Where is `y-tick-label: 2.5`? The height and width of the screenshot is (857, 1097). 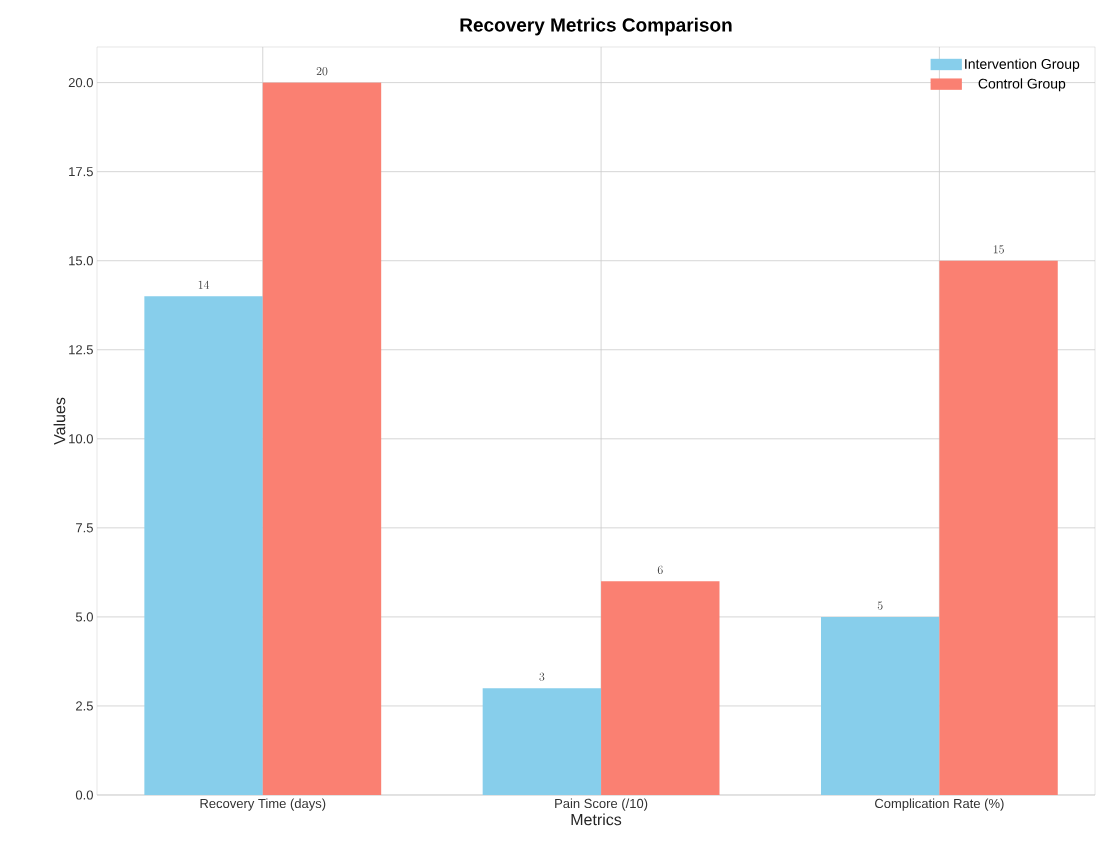 y-tick-label: 2.5 is located at coordinates (84, 706).